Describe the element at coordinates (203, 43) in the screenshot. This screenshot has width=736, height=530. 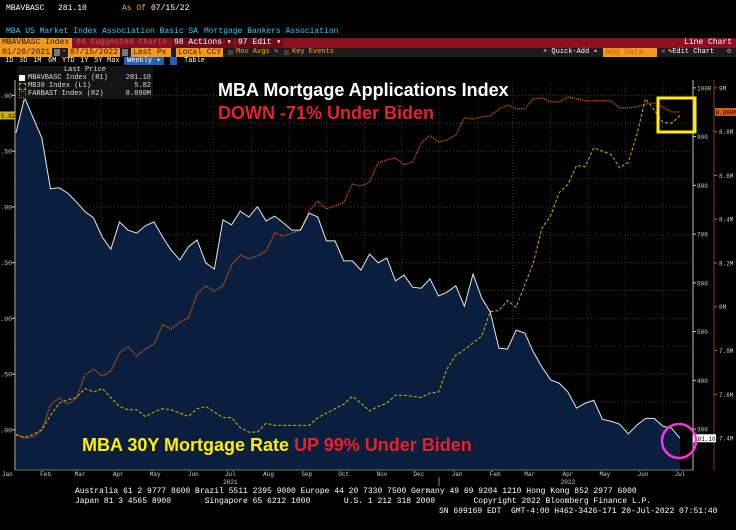
I see `actions-menu: 98 Actions ▾` at that location.